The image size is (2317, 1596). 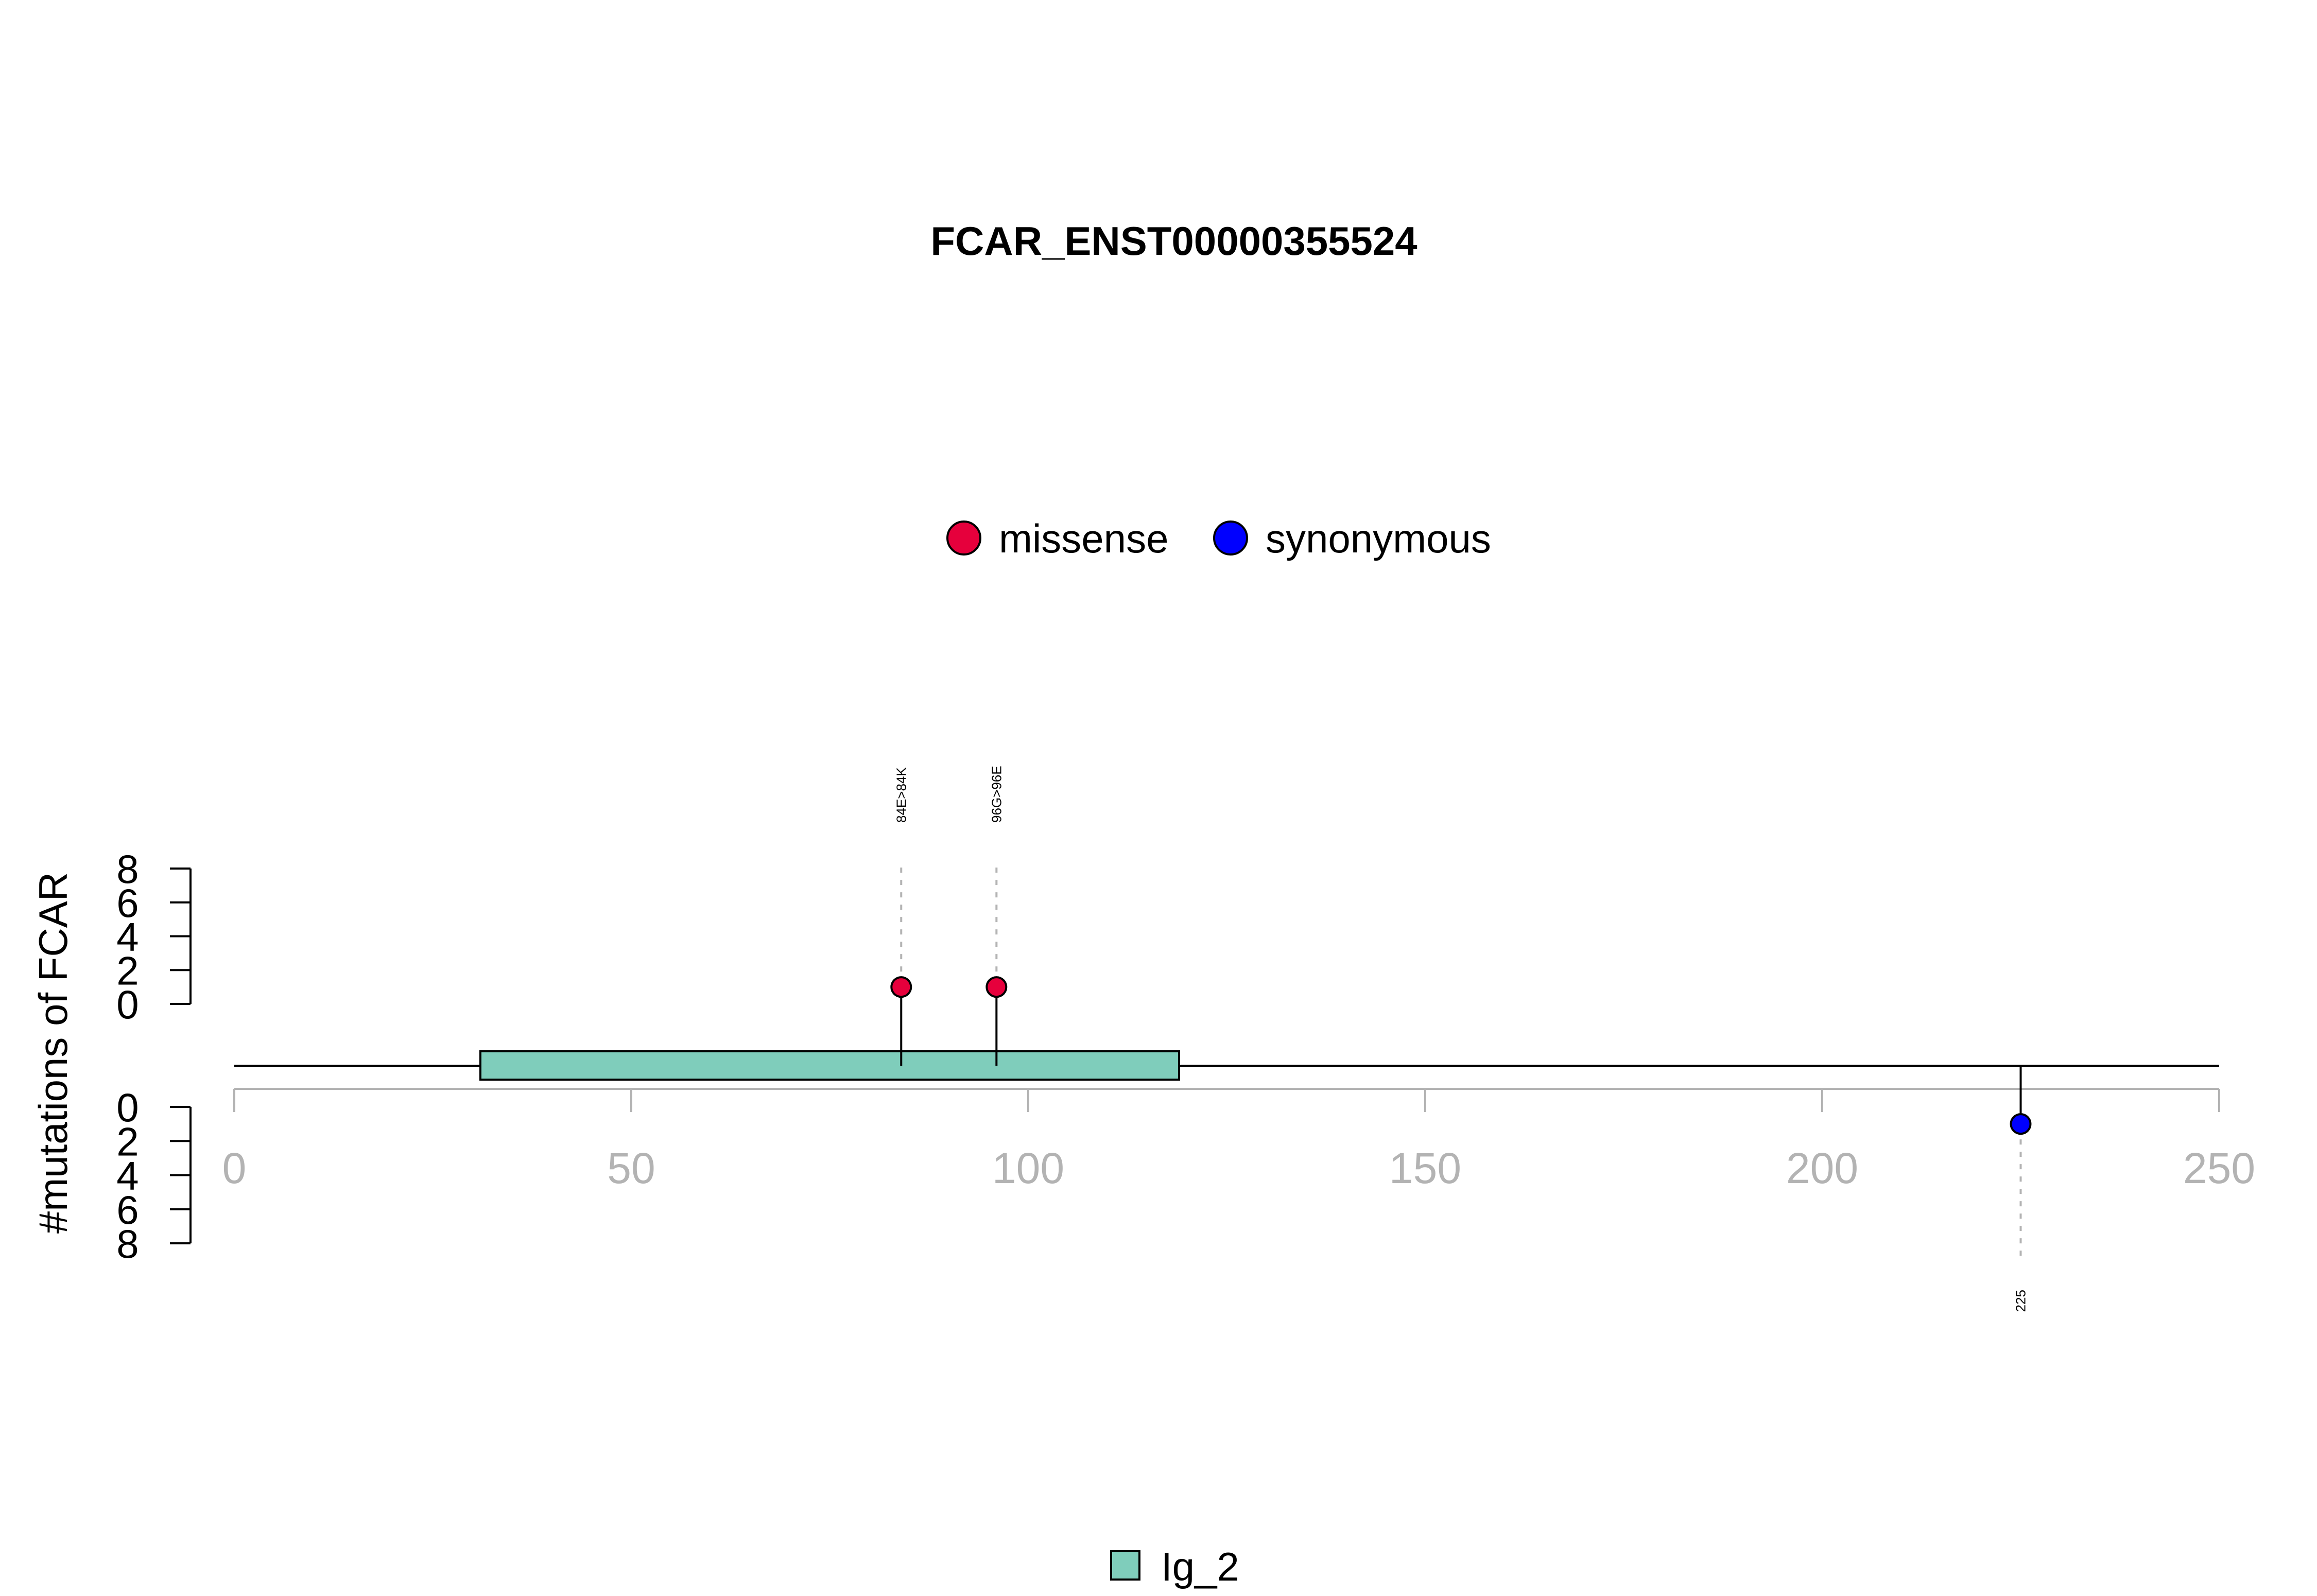 What do you see at coordinates (127, 1107) in the screenshot?
I see `y-tick-label-bottom: 0` at bounding box center [127, 1107].